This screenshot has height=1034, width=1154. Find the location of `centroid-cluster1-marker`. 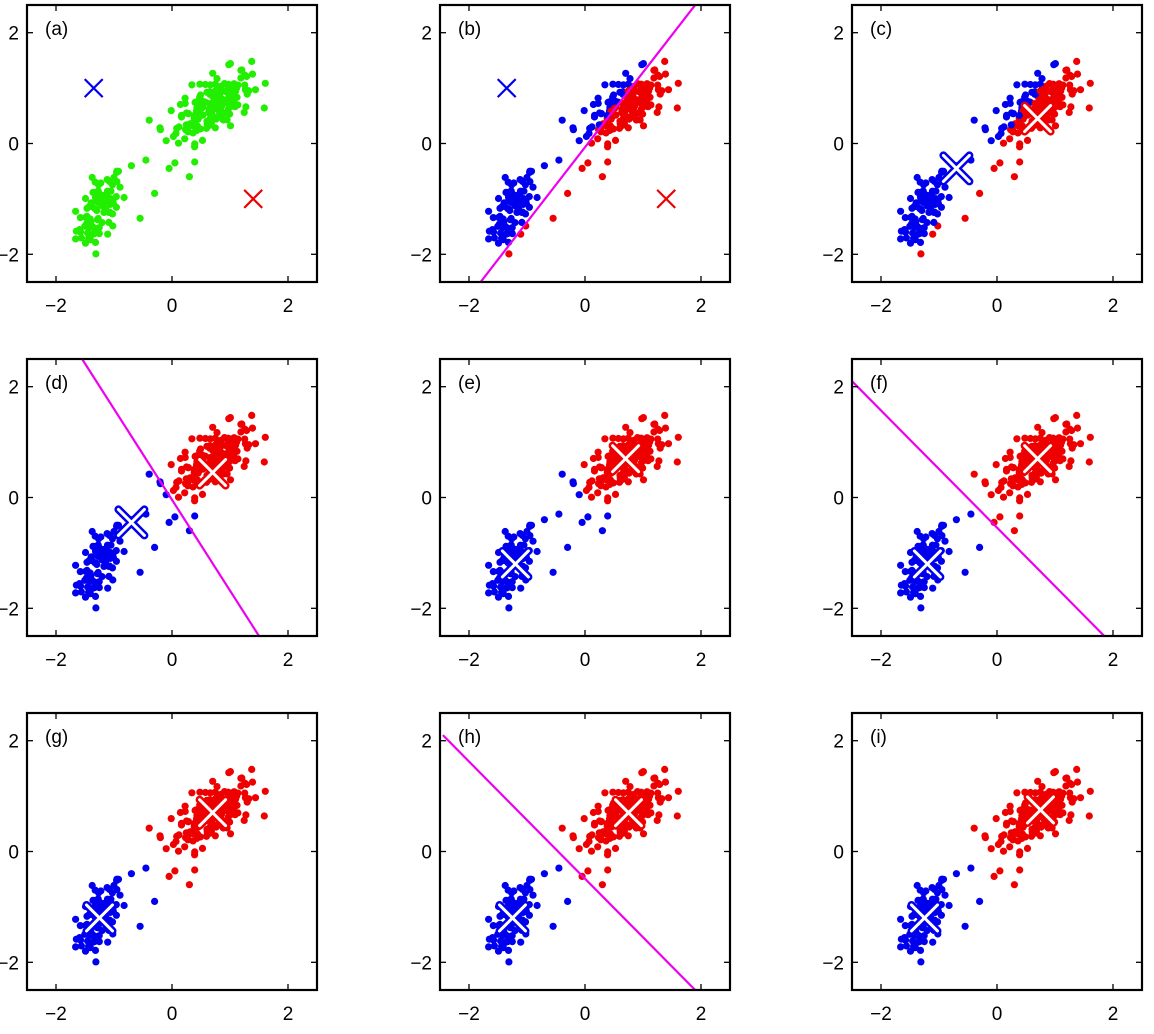

centroid-cluster1-marker is located at coordinates (506, 88).